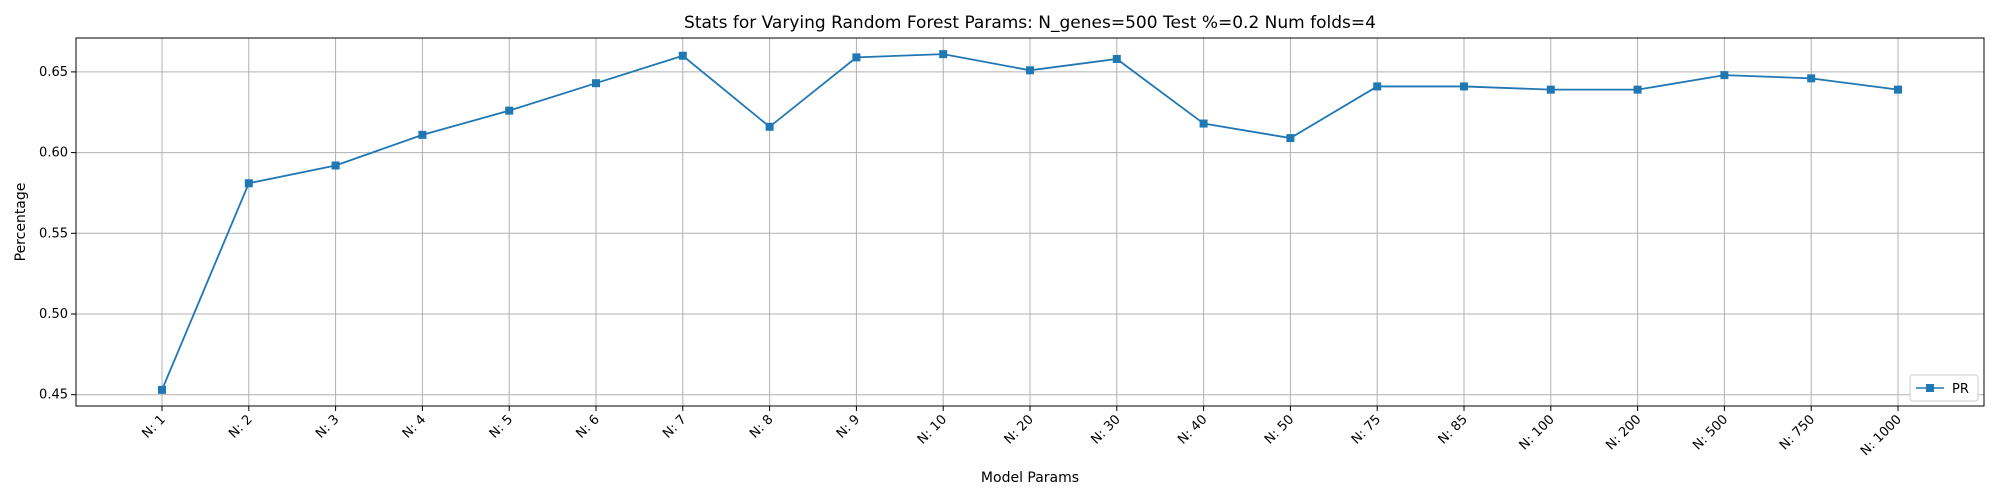  What do you see at coordinates (53, 153) in the screenshot?
I see `y-tick-label: 0.60` at bounding box center [53, 153].